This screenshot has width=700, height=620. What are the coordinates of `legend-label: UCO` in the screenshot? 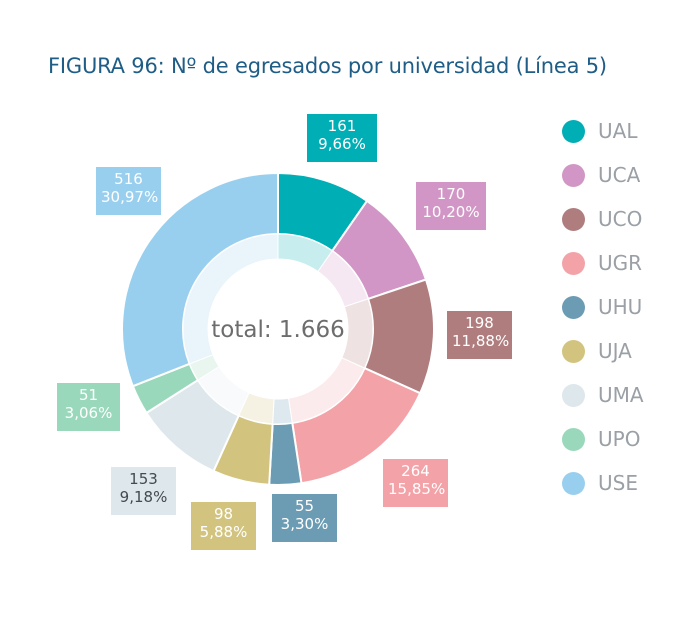 It's located at (620, 219).